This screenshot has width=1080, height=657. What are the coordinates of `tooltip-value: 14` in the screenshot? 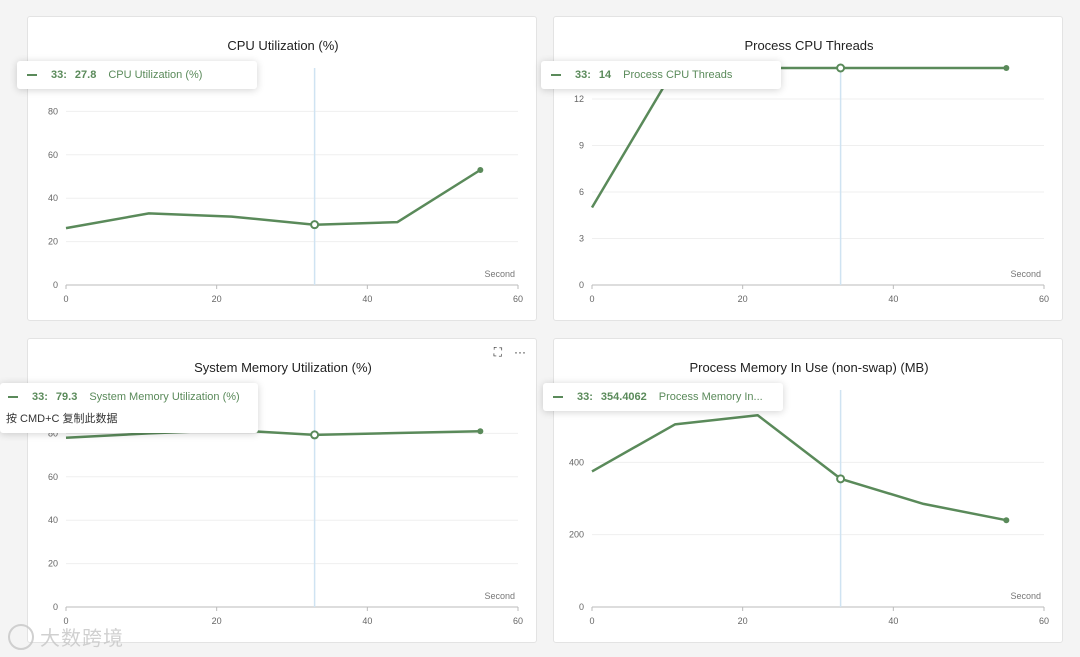 It's located at (605, 75).